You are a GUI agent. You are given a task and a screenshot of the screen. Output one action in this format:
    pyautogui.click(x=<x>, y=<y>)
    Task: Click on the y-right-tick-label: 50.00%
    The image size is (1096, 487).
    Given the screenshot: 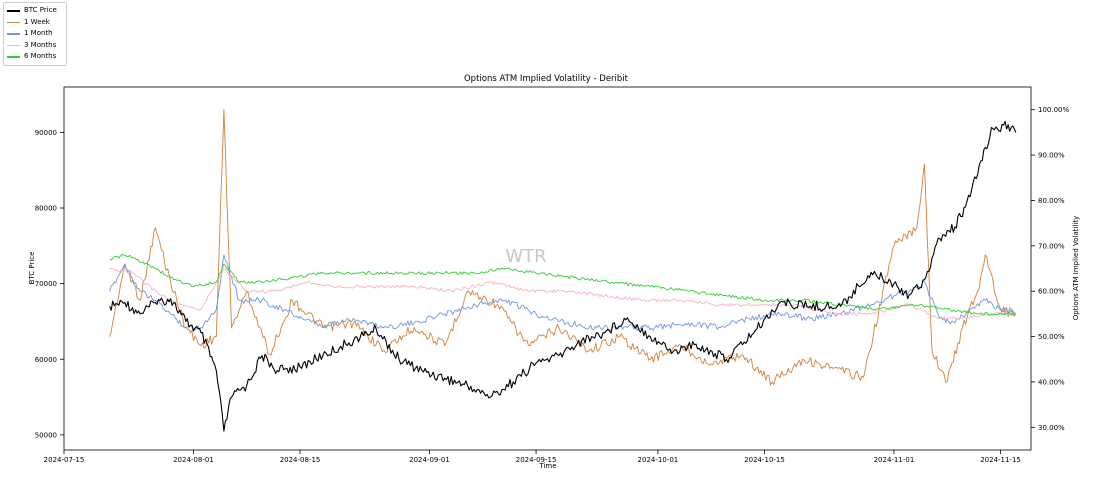 What is the action you would take?
    pyautogui.click(x=1051, y=337)
    